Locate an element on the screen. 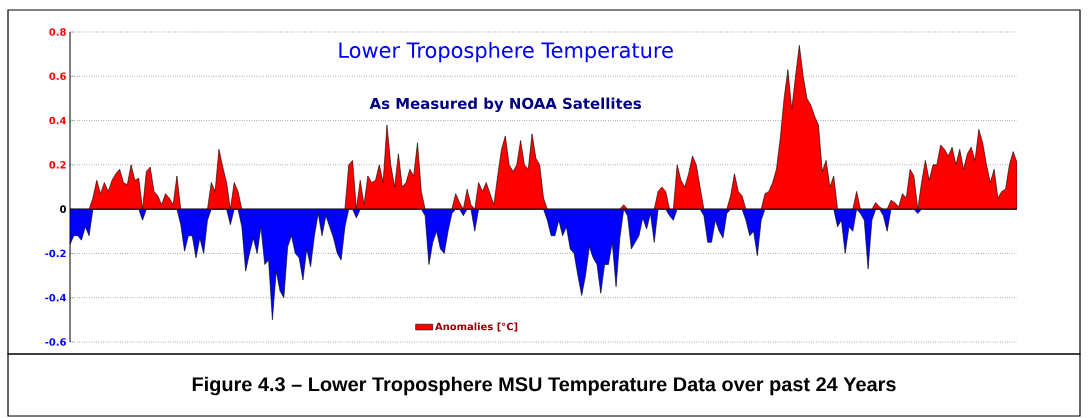 This screenshot has height=418, width=1088. y-tick-label: -0.2 is located at coordinates (55, 253).